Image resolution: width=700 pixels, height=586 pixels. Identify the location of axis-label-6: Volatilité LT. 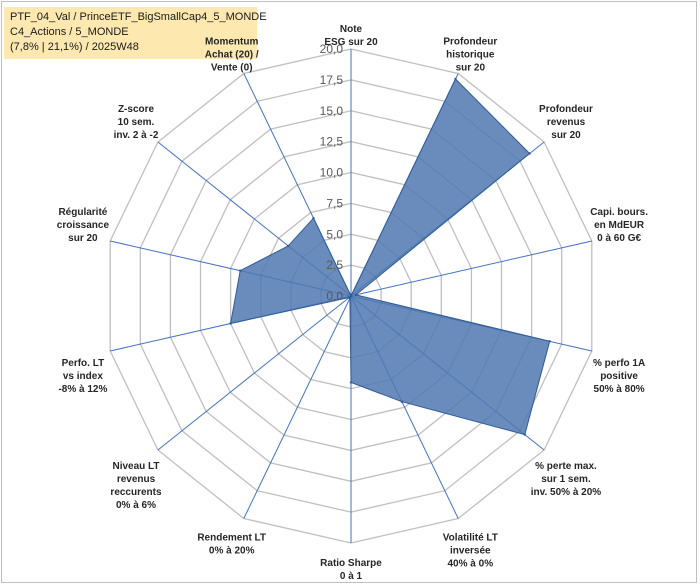
(470, 538).